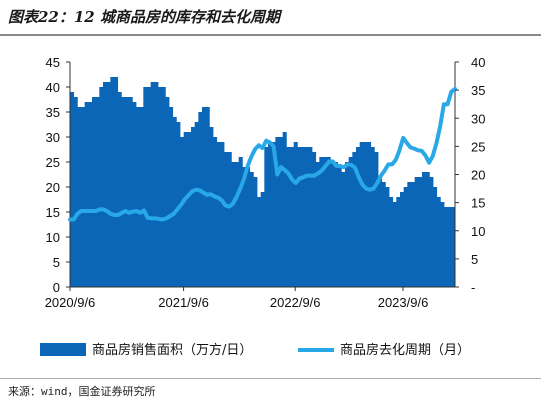 This screenshot has width=541, height=405. Describe the element at coordinates (58, 175) in the screenshot. I see `left-axis-ticks: 0 5 10 15 20 25 30 35 40 45` at that location.